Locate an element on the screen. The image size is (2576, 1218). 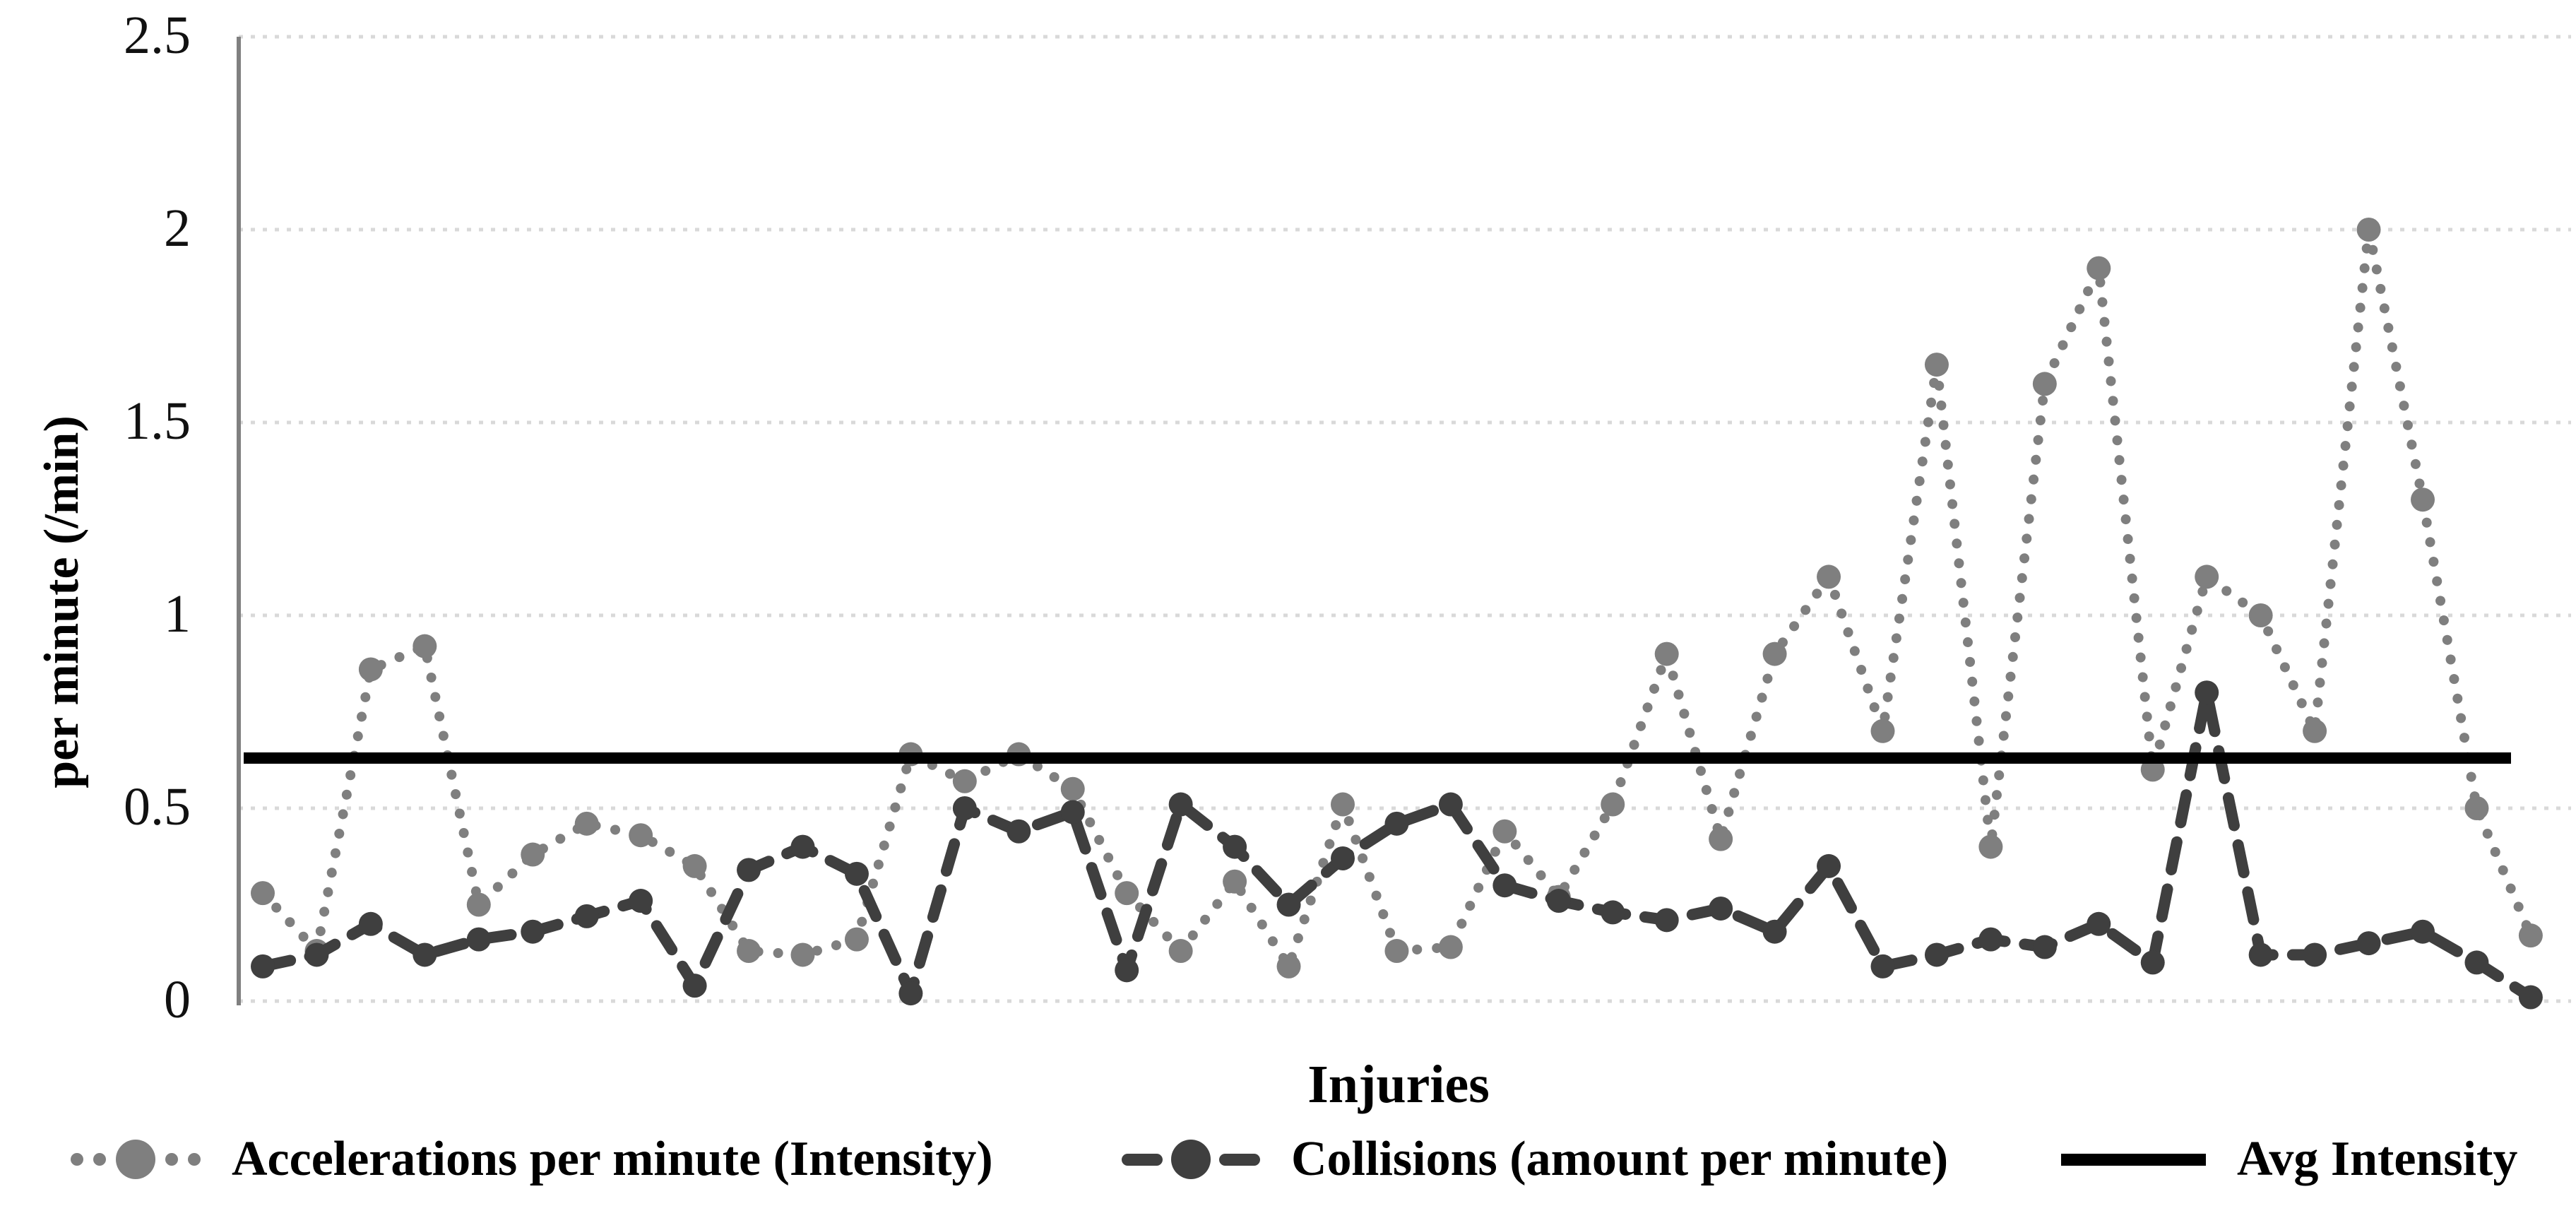
legend-label-accelerations: Accelerations per minute (Intensity) is located at coordinates (612, 1159).